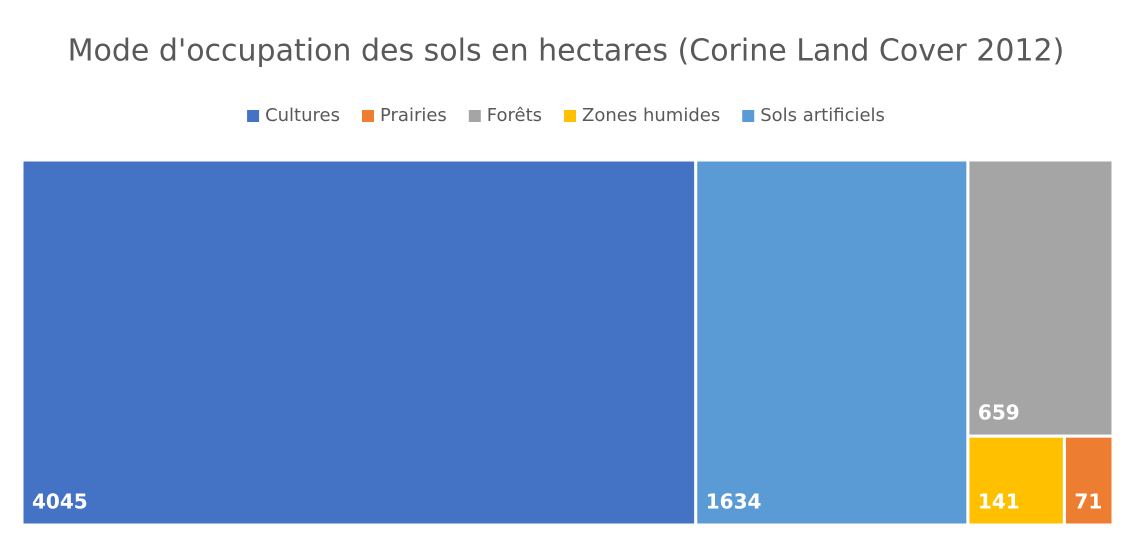 This screenshot has width=1132, height=534. Describe the element at coordinates (1088, 502) in the screenshot. I see `data-label: 71` at that location.